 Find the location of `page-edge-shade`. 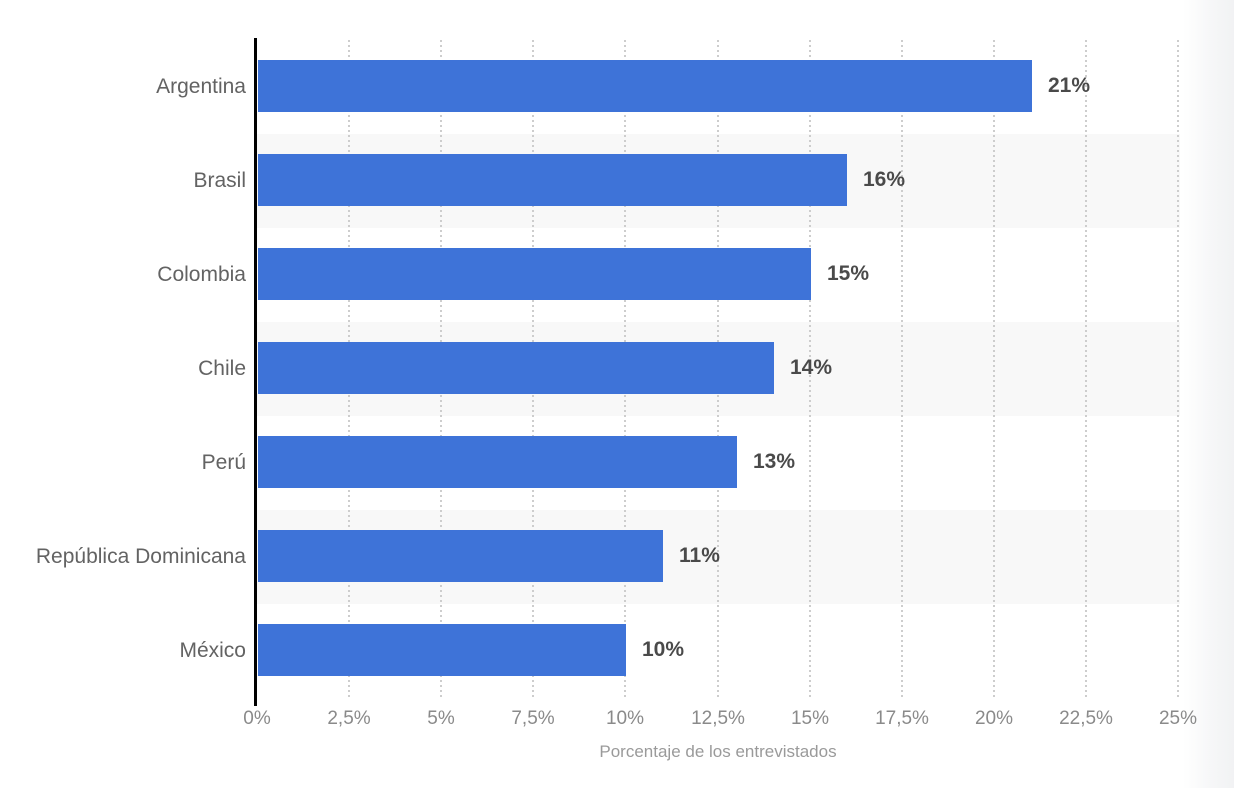

page-edge-shade is located at coordinates (1208, 394).